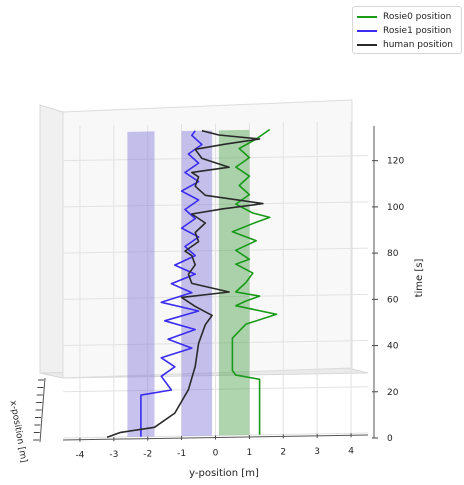 Image resolution: width=464 pixels, height=485 pixels. What do you see at coordinates (215, 447) in the screenshot?
I see `y-position-ticks: -4 -3 -2 -1 0 1 2 3 4` at bounding box center [215, 447].